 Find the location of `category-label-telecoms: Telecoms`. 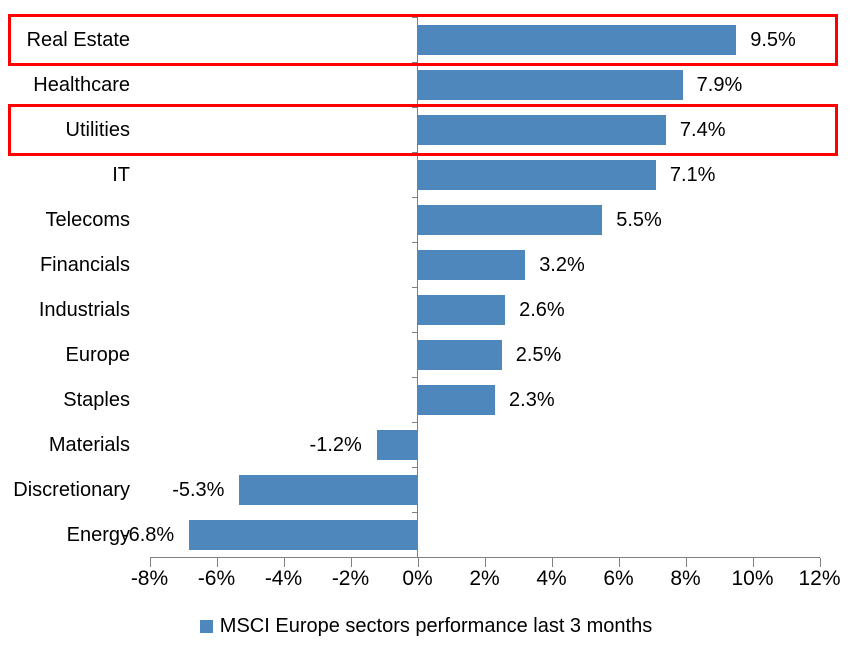

category-label-telecoms: Telecoms is located at coordinates (87, 219).